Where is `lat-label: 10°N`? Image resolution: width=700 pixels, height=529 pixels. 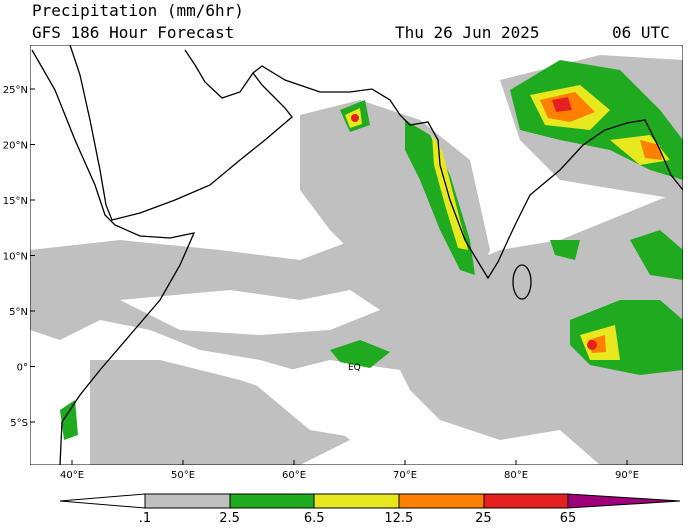 lat-label: 10°N is located at coordinates (15, 257).